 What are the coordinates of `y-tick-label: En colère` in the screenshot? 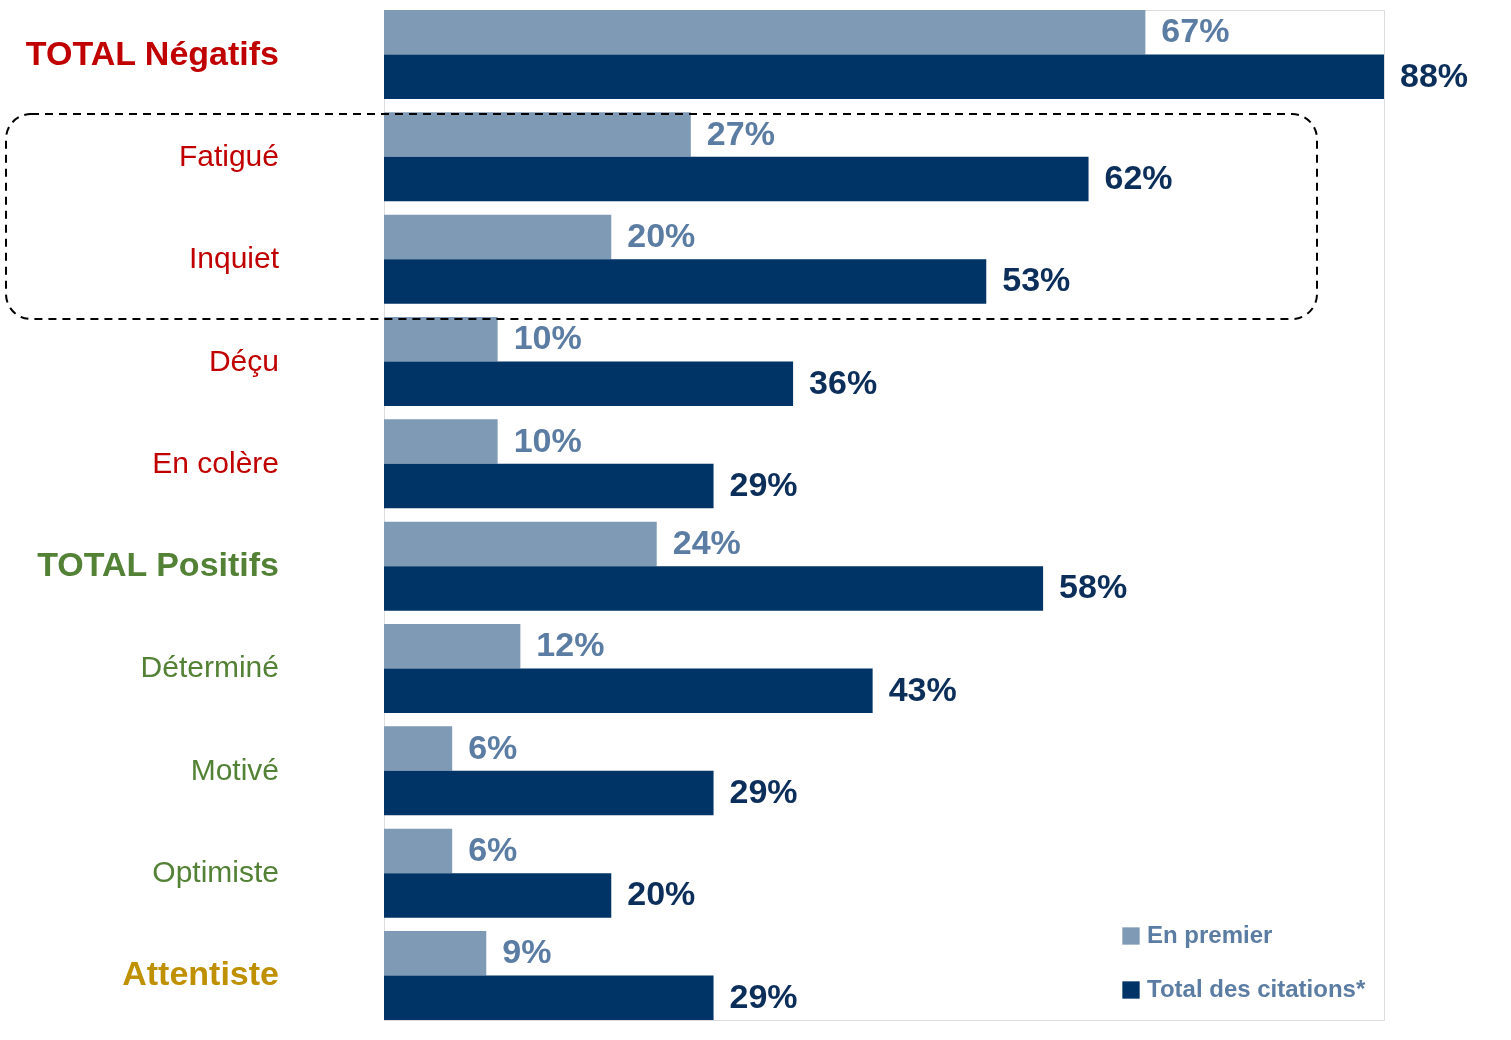 It's located at (215, 462).